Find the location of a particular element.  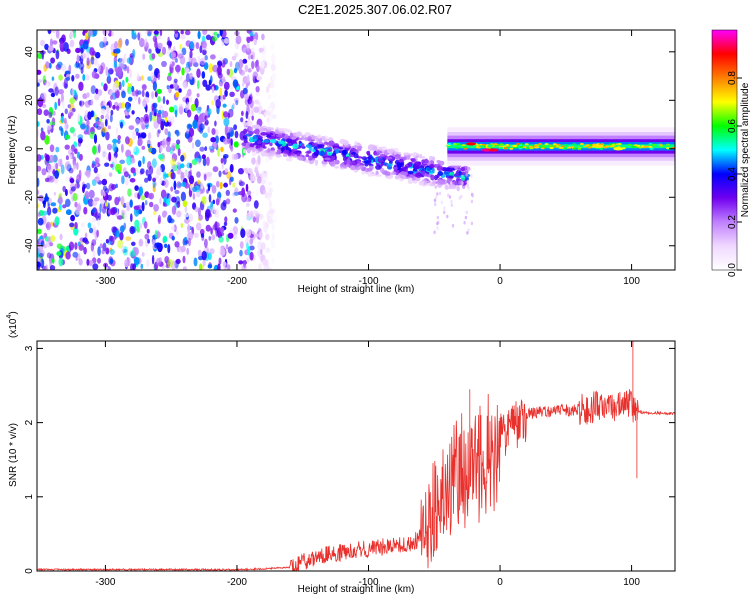

colorbar-bar is located at coordinates (724, 150).